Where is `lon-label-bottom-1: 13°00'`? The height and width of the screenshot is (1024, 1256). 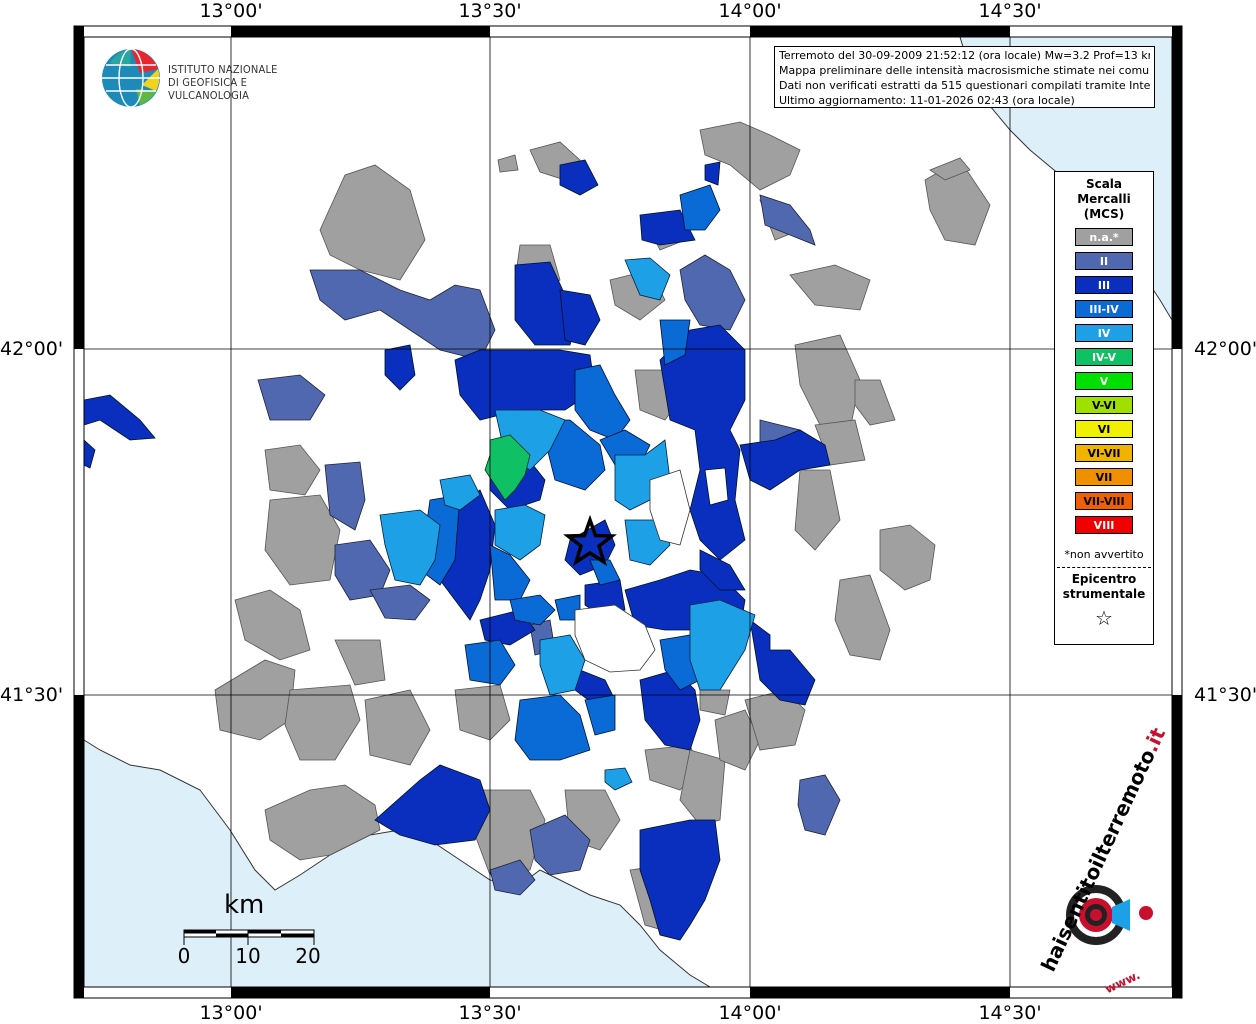 lon-label-bottom-1: 13°00' is located at coordinates (231, 1013).